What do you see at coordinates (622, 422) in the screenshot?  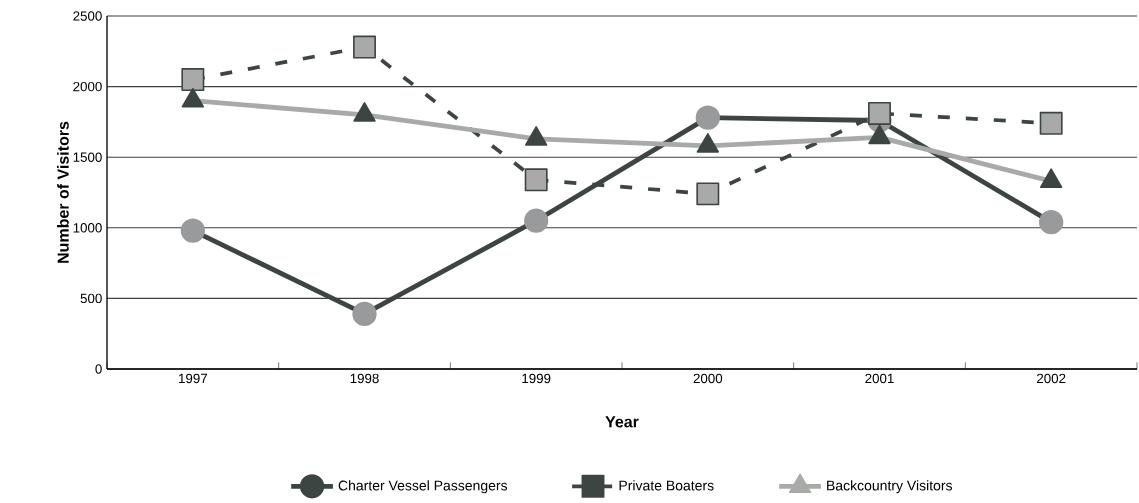 I see `x-axis-title: Year` at bounding box center [622, 422].